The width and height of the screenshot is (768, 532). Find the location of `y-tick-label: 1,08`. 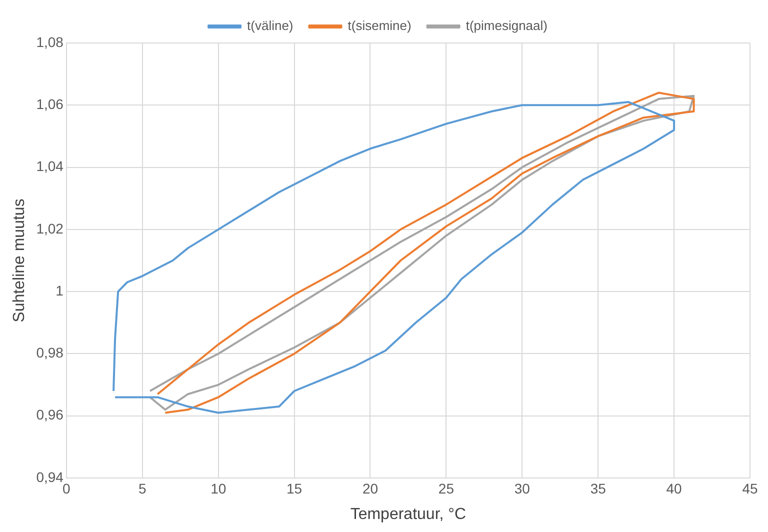

y-tick-label: 1,08 is located at coordinates (50, 42).